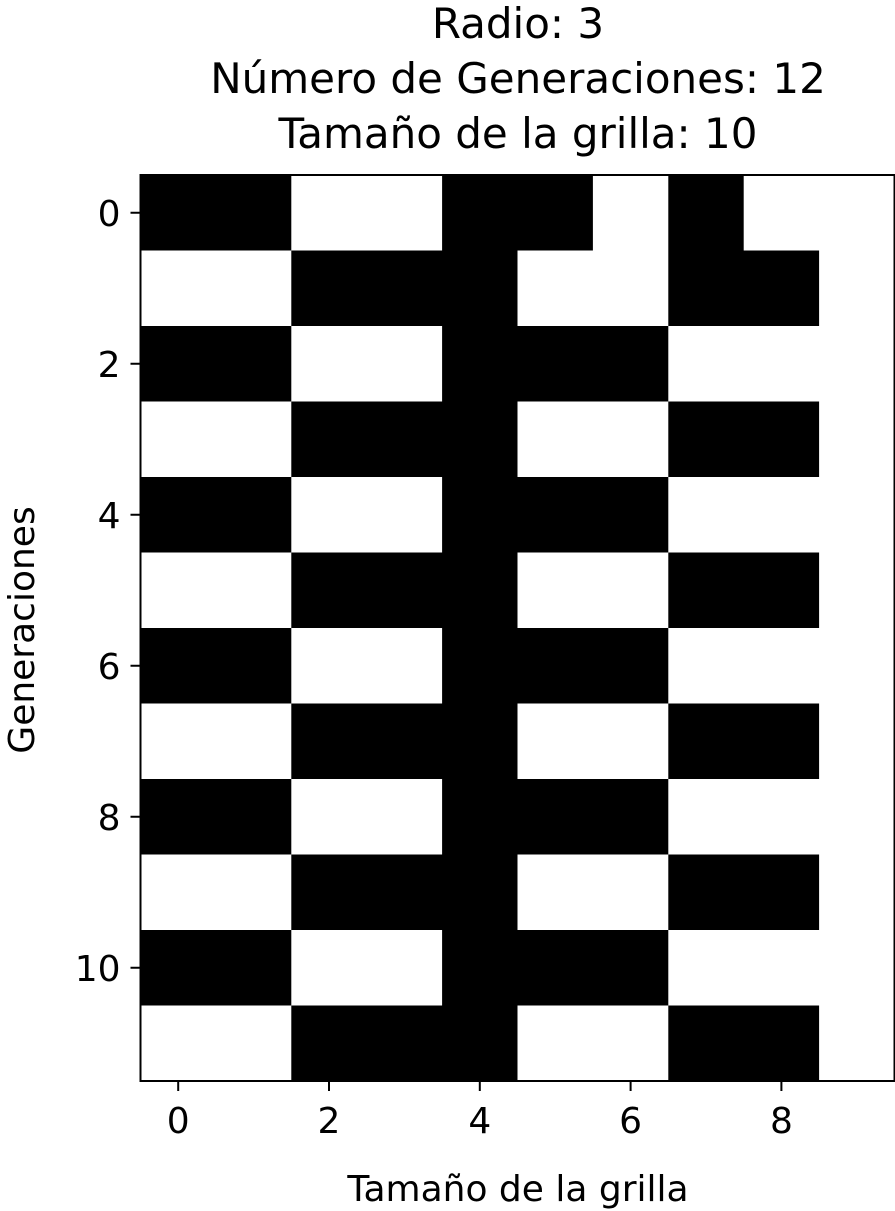 This screenshot has width=895, height=1211. Describe the element at coordinates (518, 133) in the screenshot. I see `title-line-3: Tamaño de la grilla: 10` at that location.